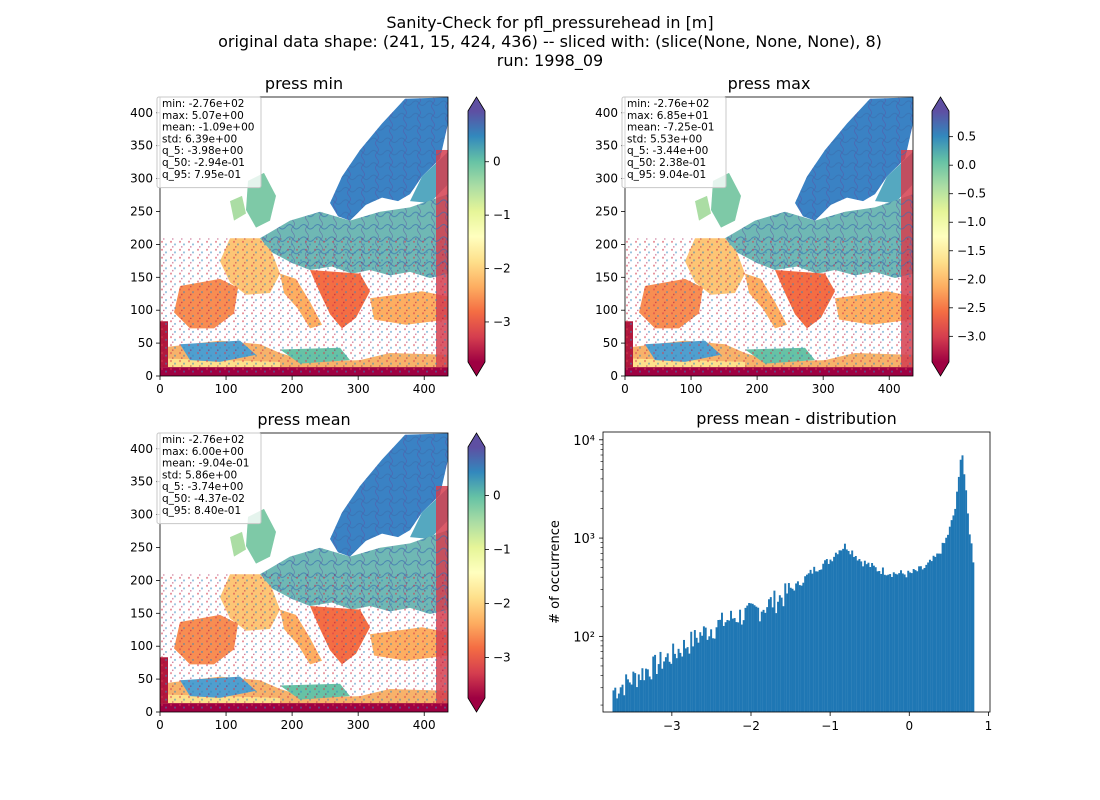  Describe the element at coordinates (502, 322) in the screenshot. I see `colorbar-tick-label: −3` at that location.